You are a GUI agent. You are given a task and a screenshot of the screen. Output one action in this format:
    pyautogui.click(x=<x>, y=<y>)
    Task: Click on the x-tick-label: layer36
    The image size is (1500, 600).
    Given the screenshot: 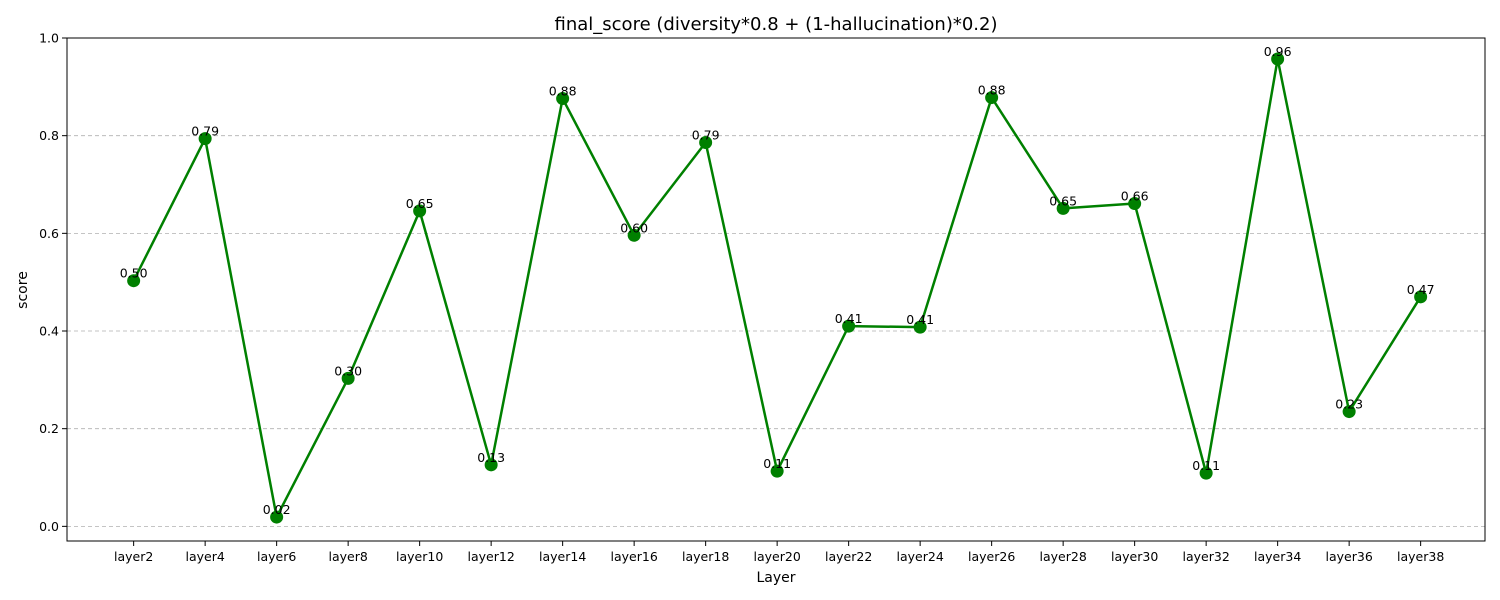 What is the action you would take?
    pyautogui.click(x=1349, y=556)
    